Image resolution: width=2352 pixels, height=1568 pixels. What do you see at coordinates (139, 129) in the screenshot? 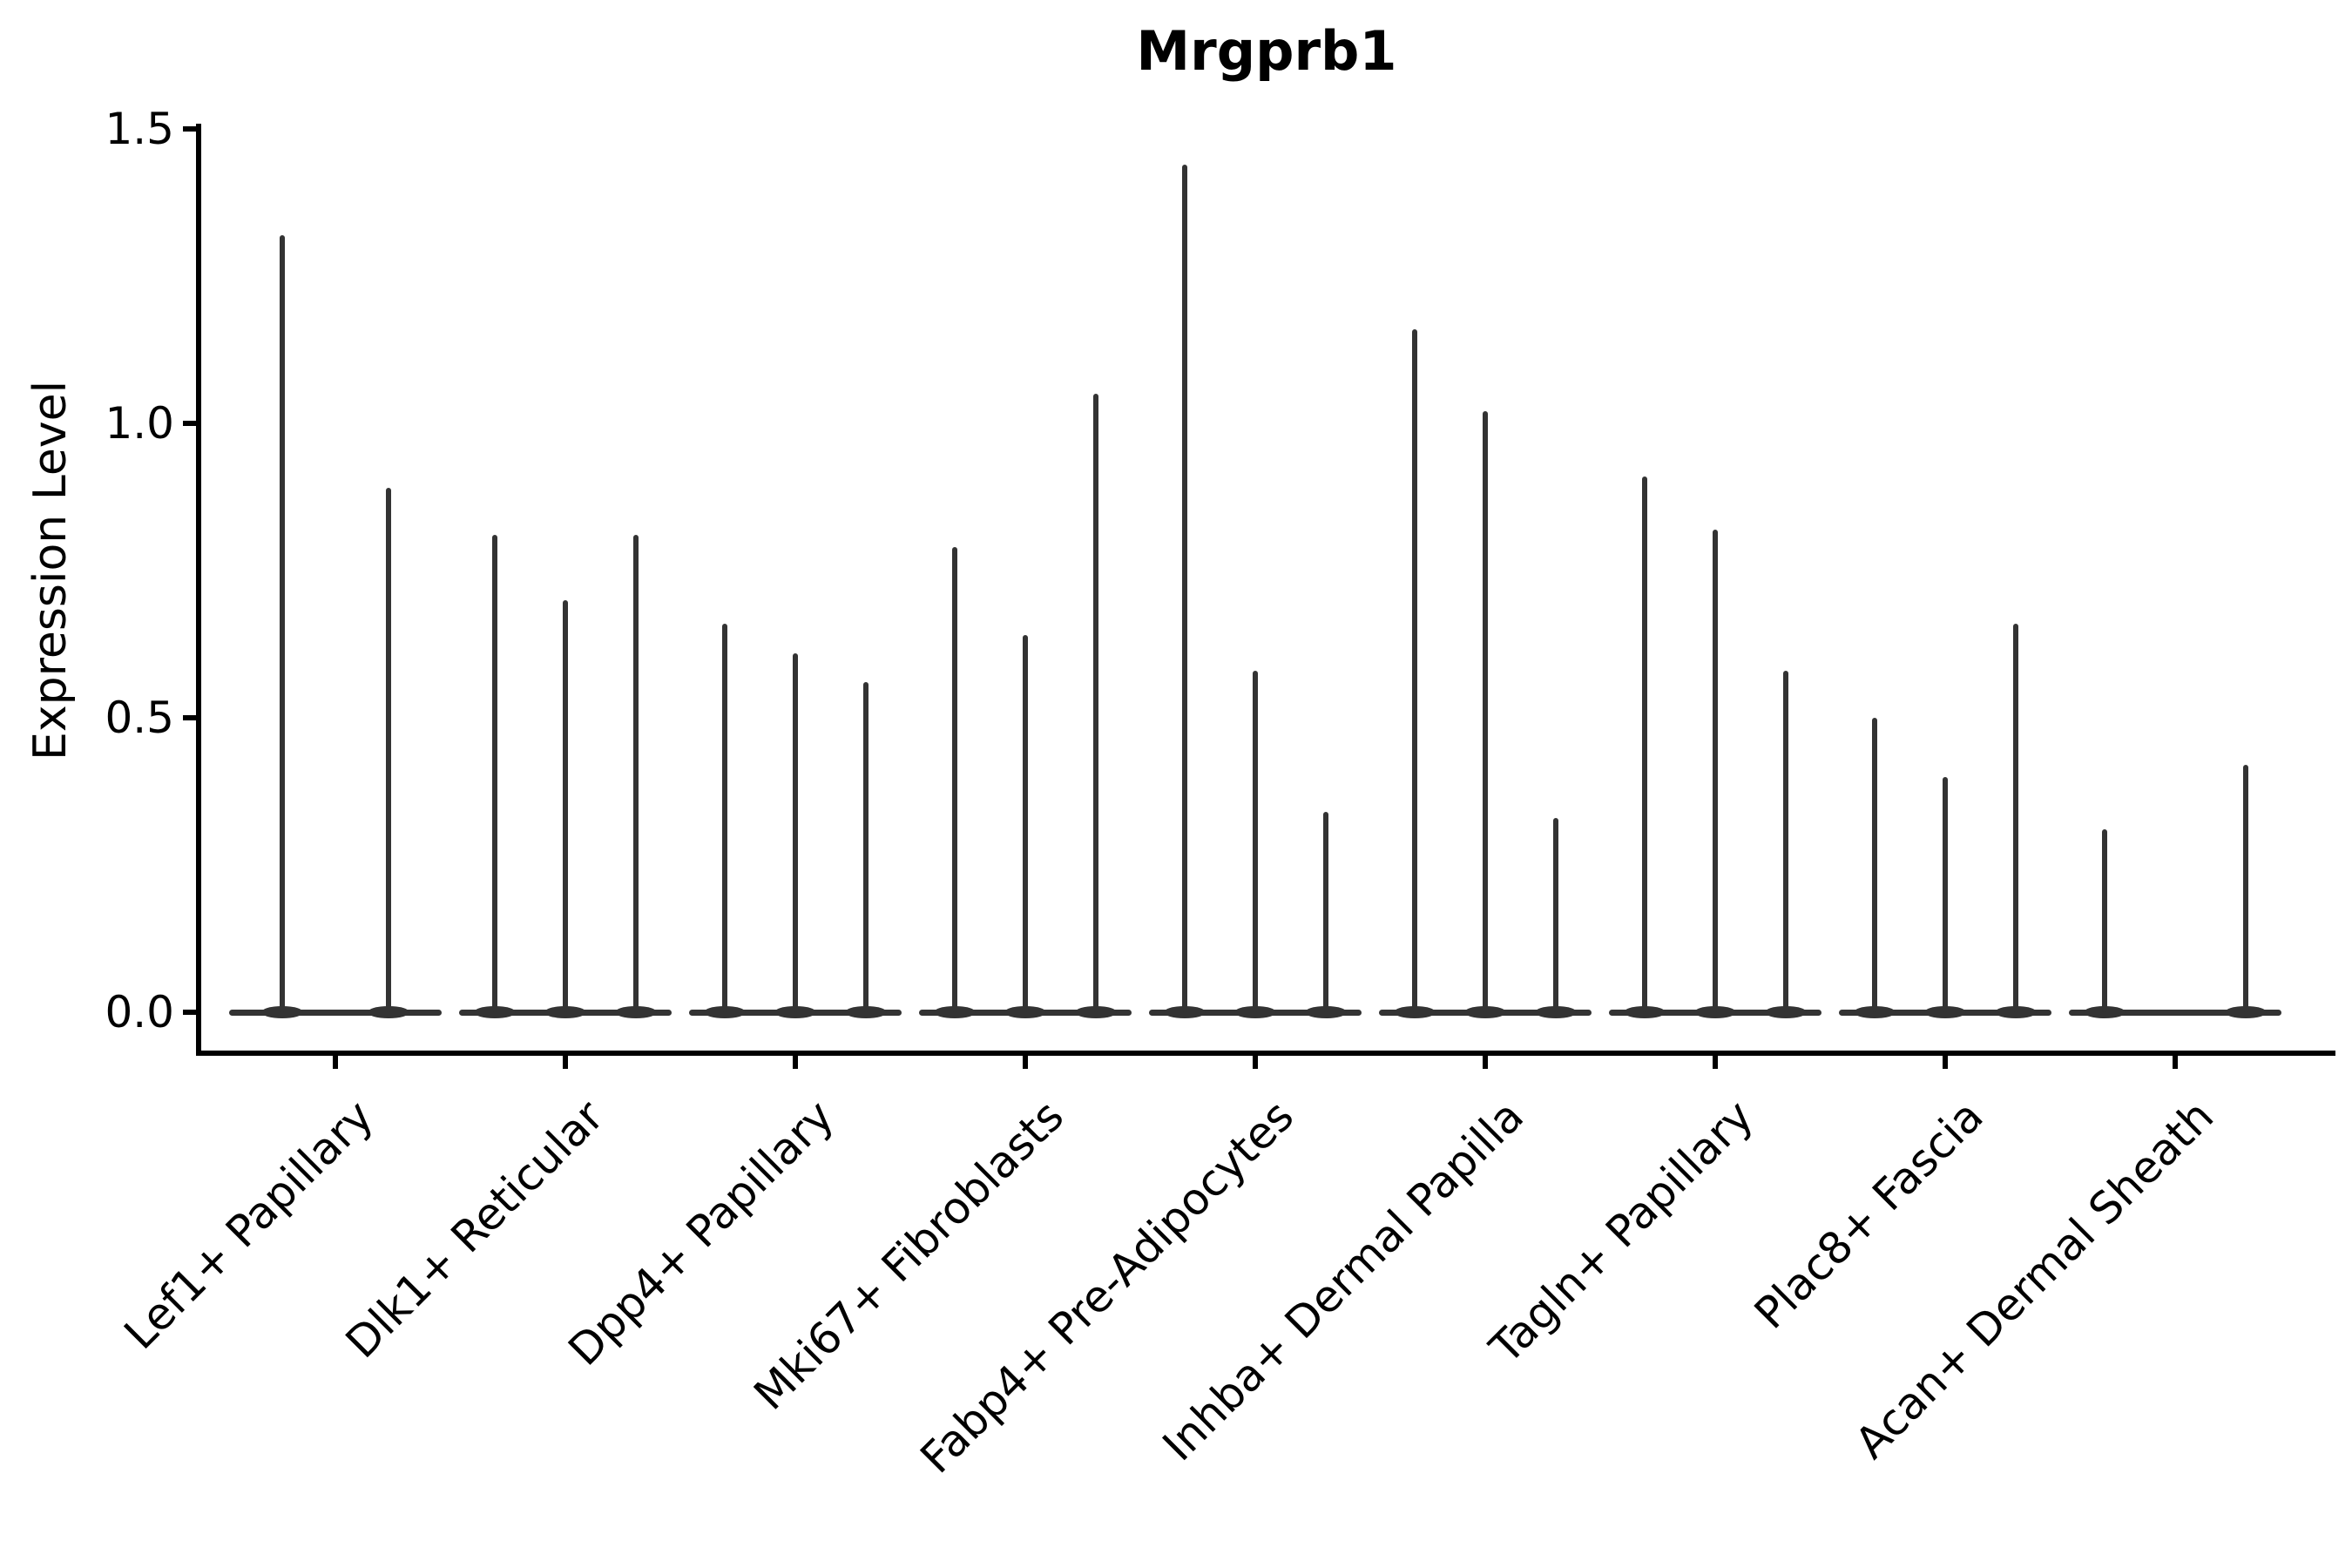
I see `y-tick-label: 1.5` at bounding box center [139, 129].